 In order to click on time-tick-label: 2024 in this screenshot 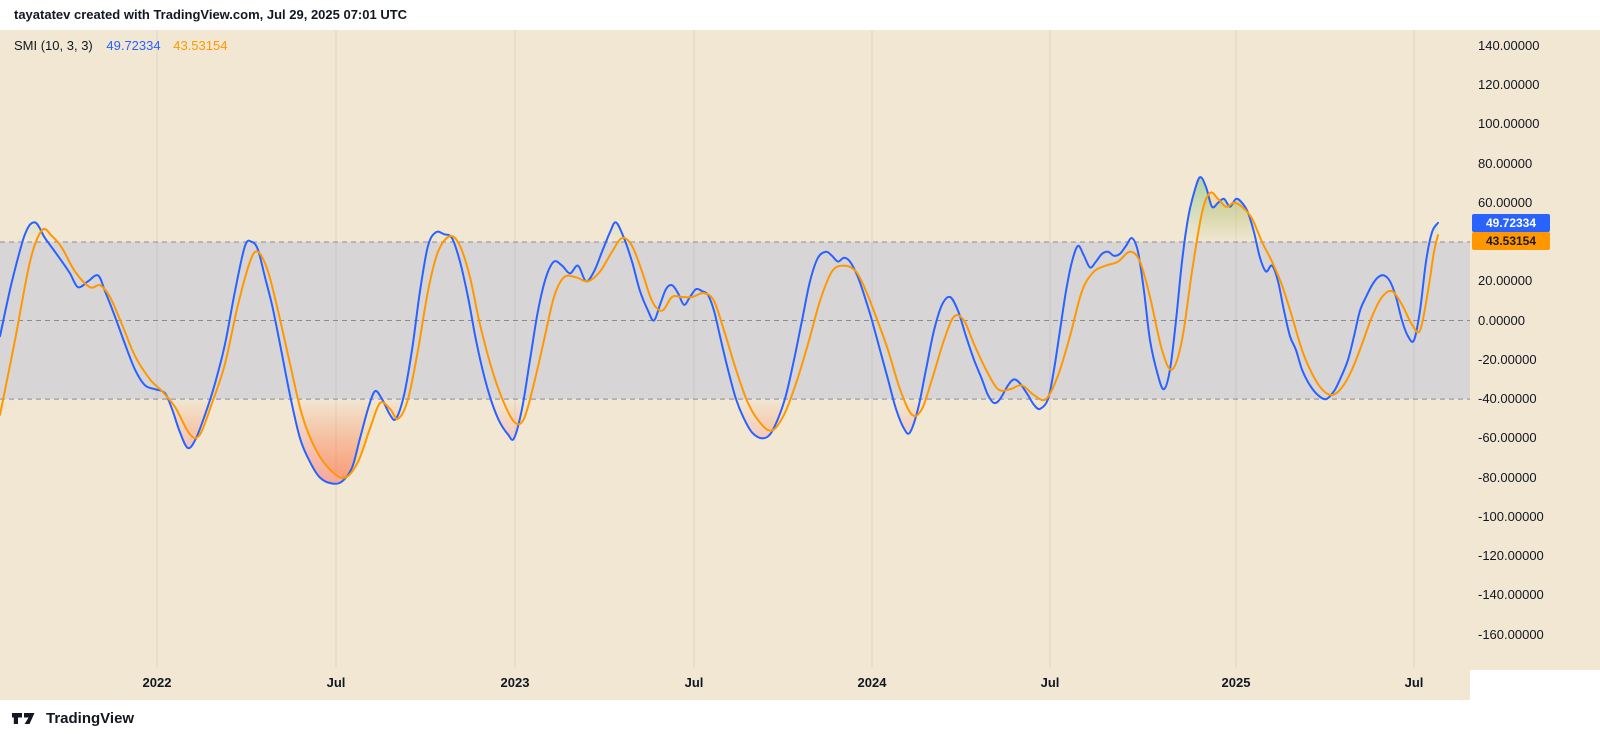, I will do `click(872, 682)`.